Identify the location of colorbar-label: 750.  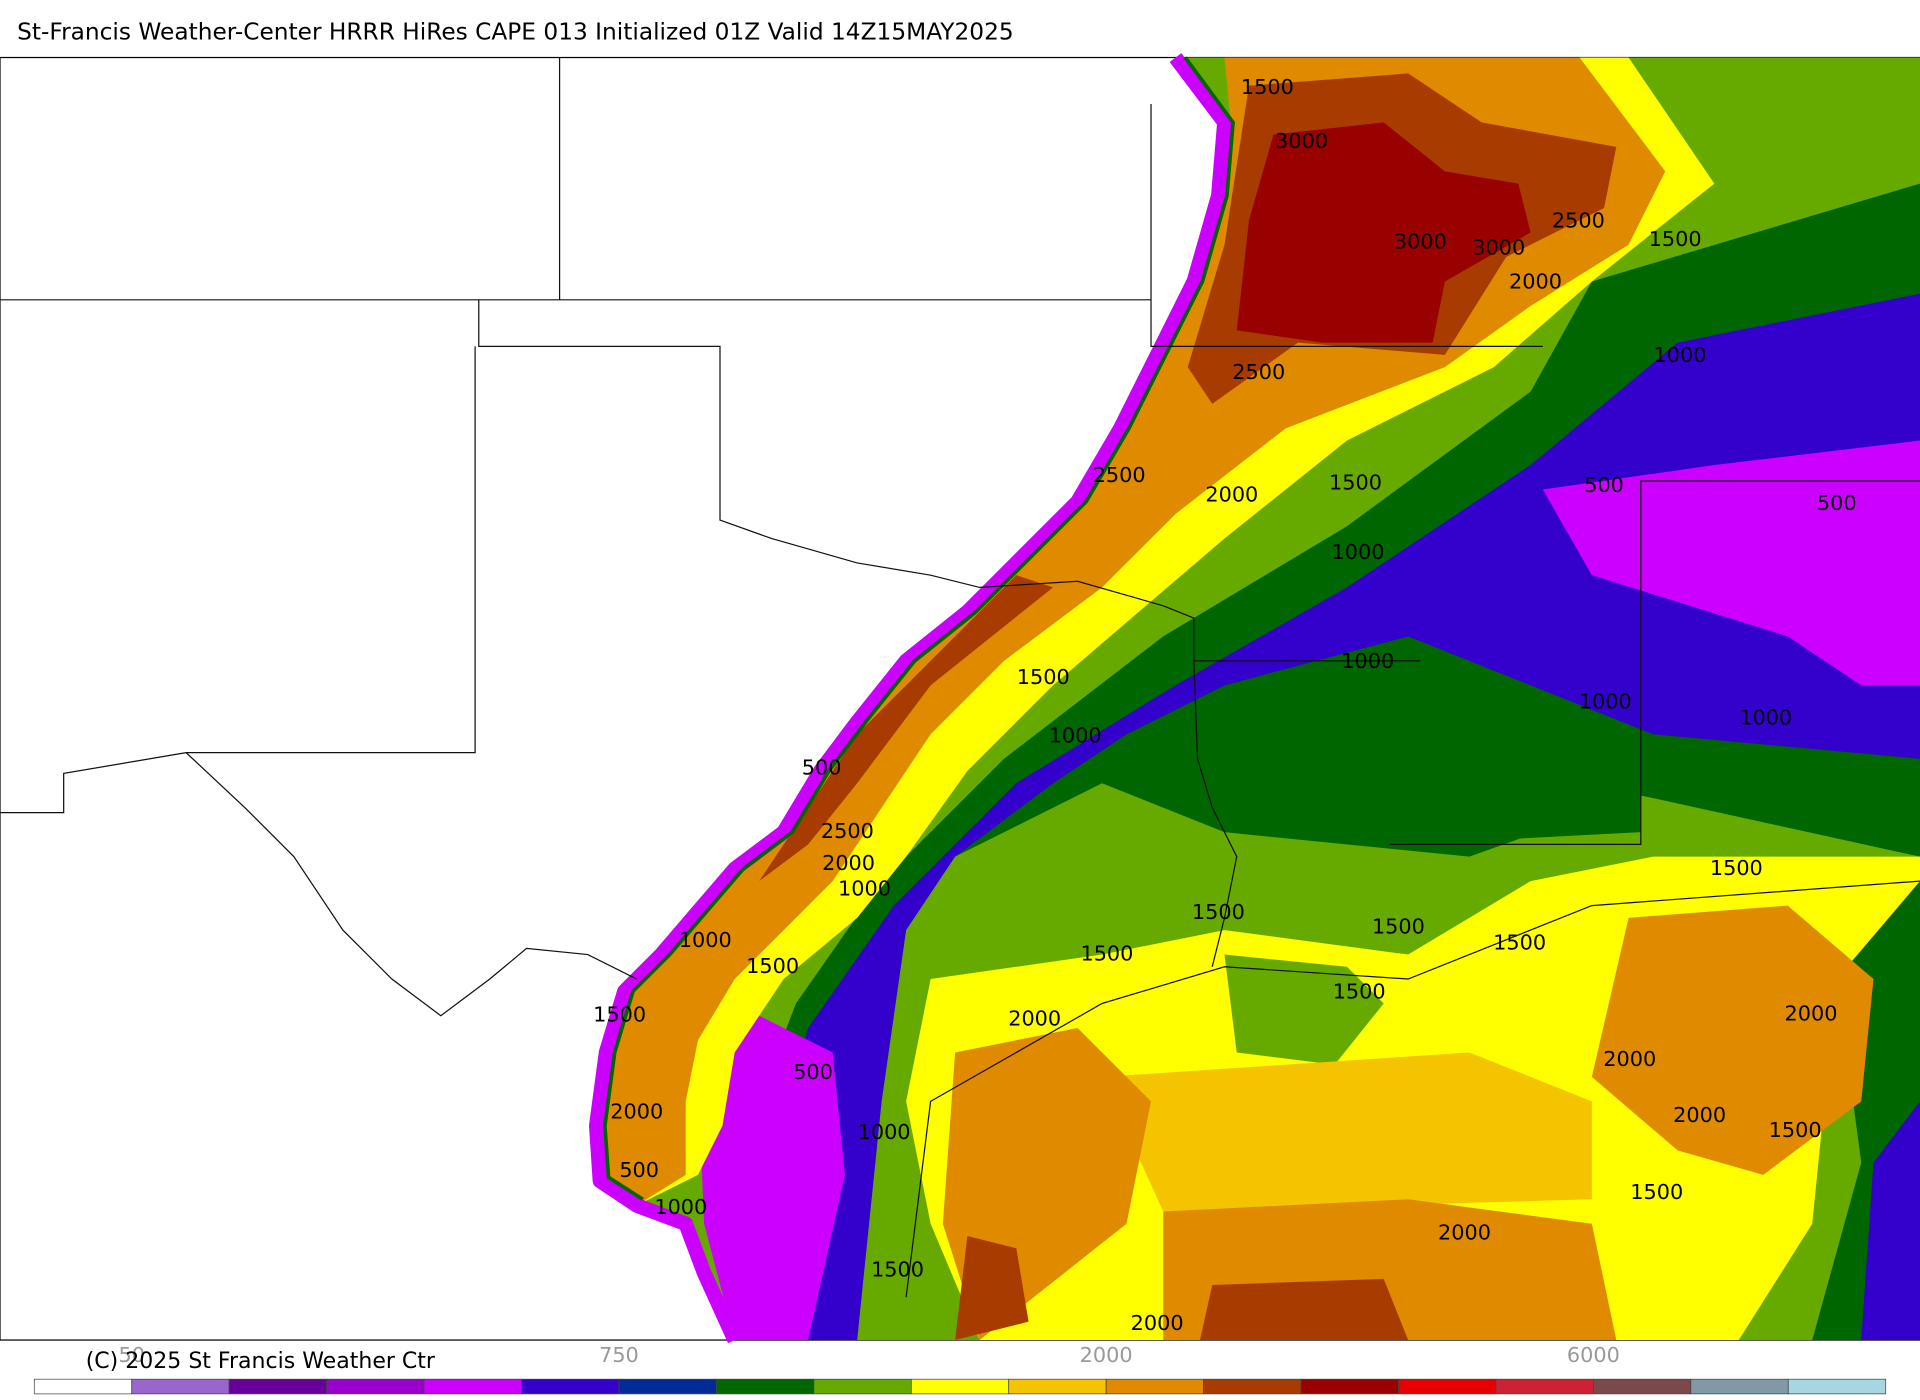
(619, 1355).